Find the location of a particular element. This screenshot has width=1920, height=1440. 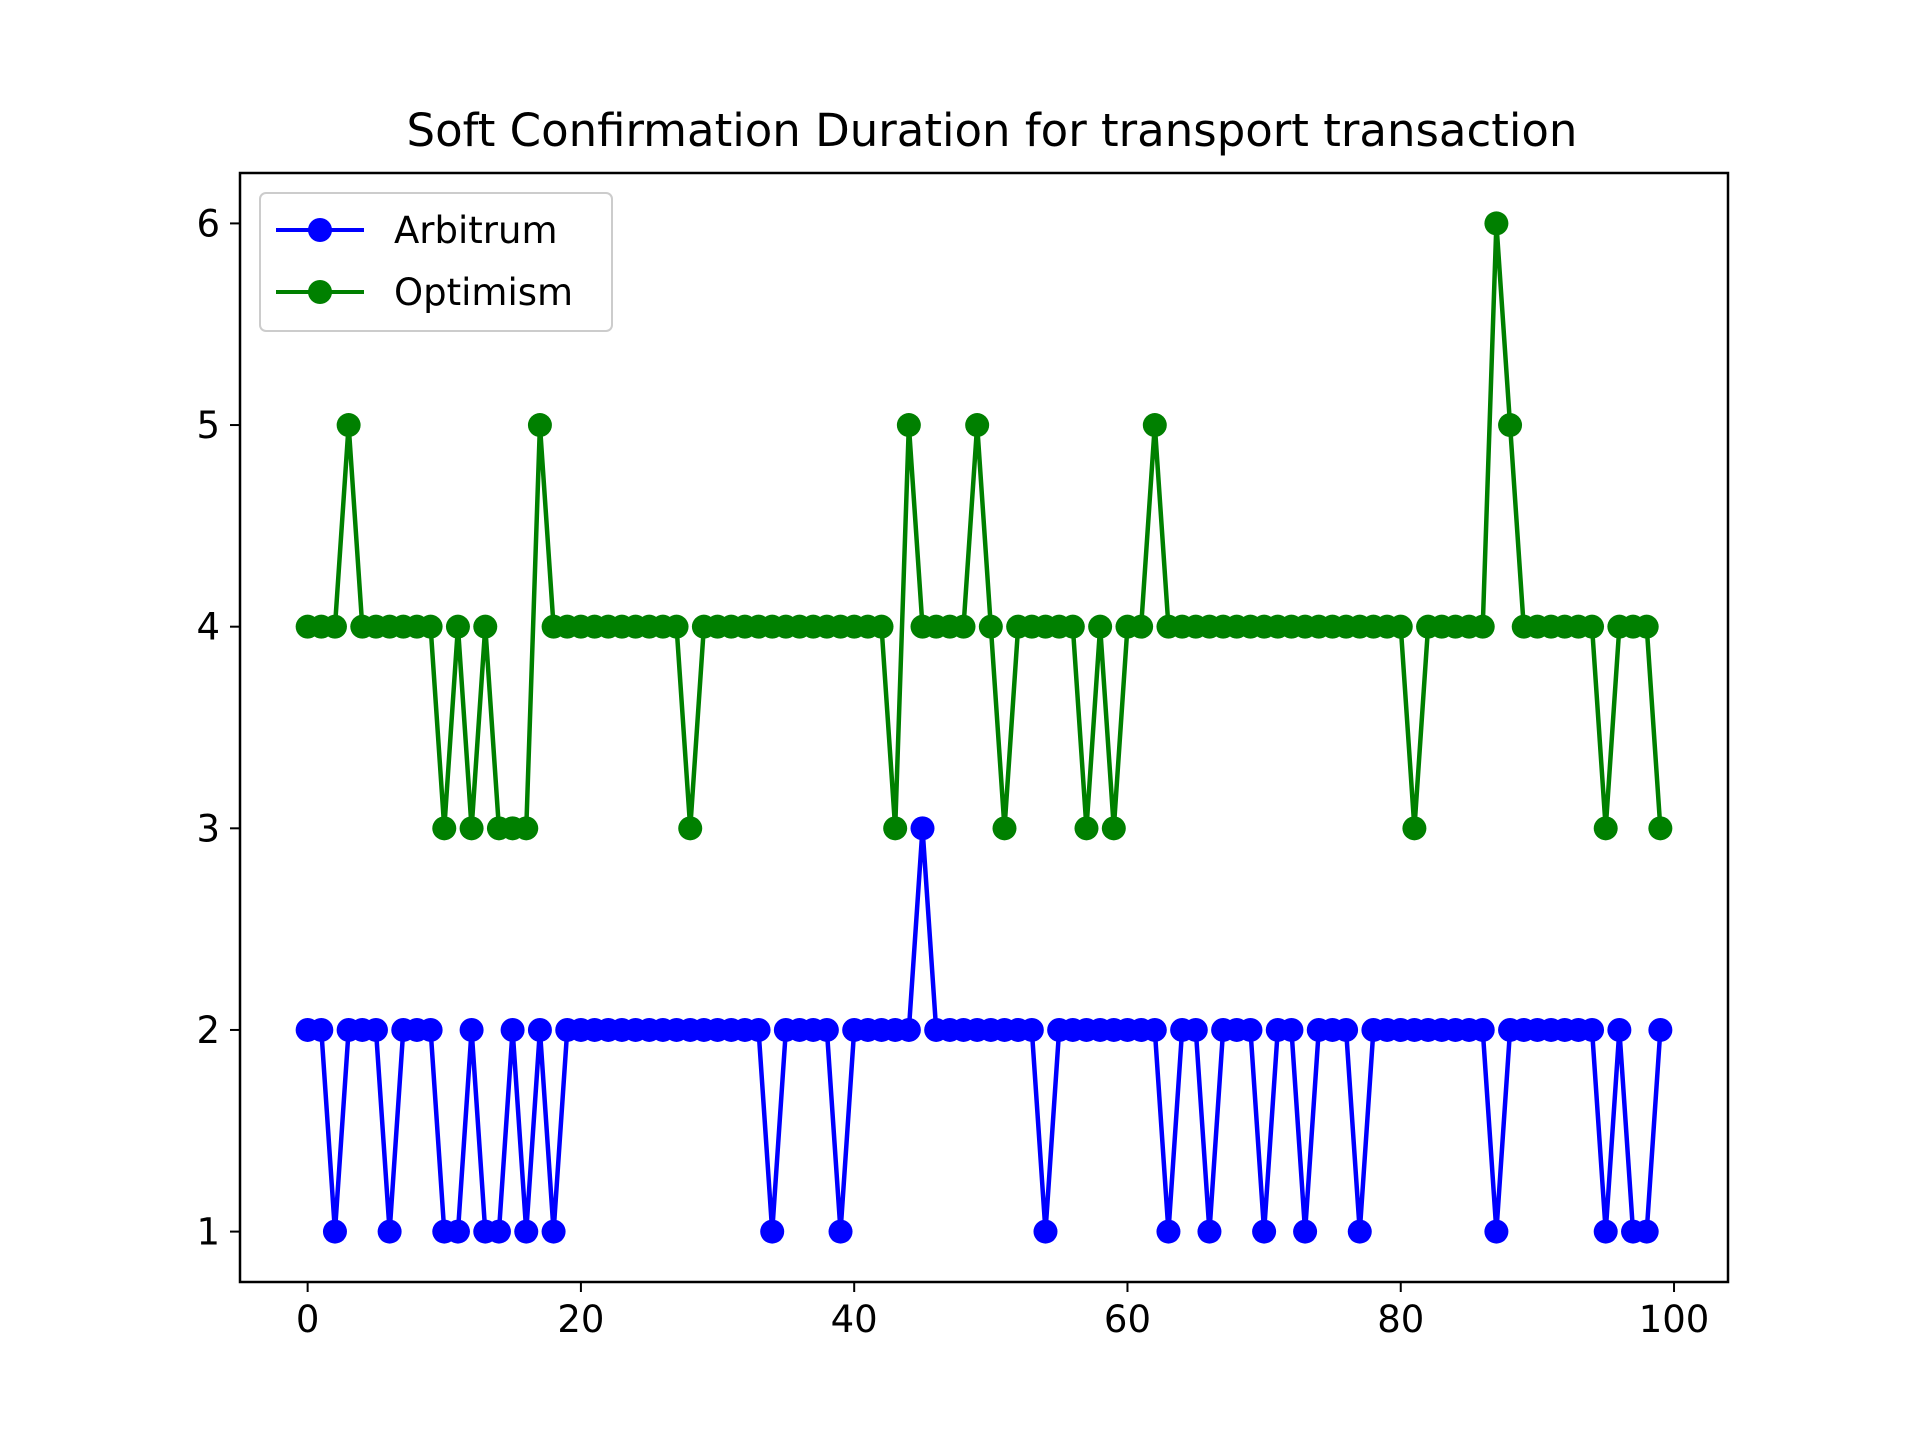

y-tick-label: 6 is located at coordinates (208, 223).